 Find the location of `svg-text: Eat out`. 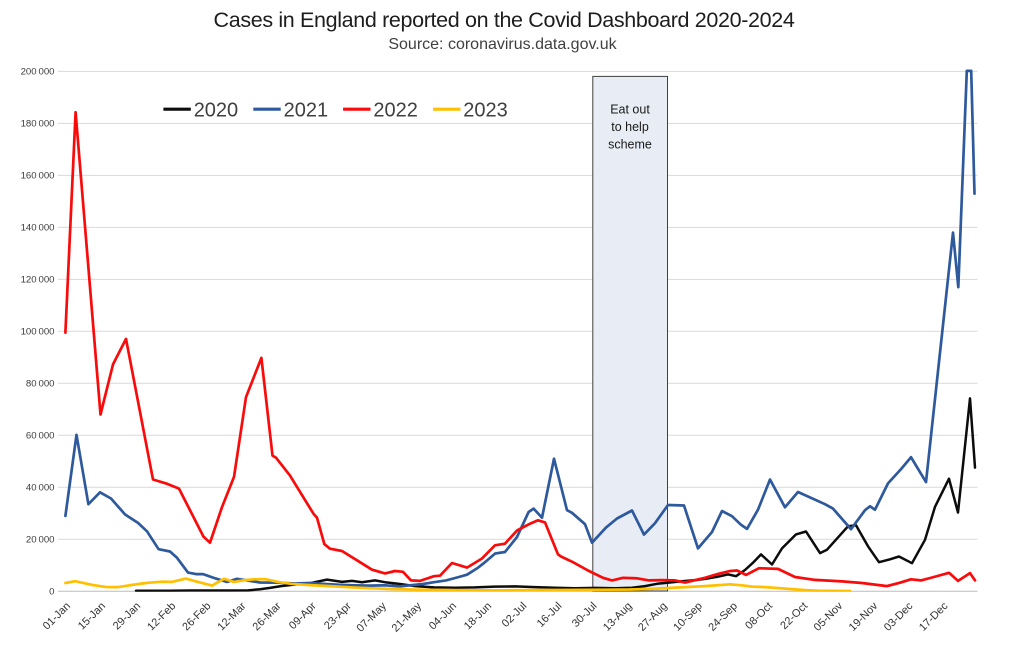

svg-text: Eat out is located at coordinates (630, 109).